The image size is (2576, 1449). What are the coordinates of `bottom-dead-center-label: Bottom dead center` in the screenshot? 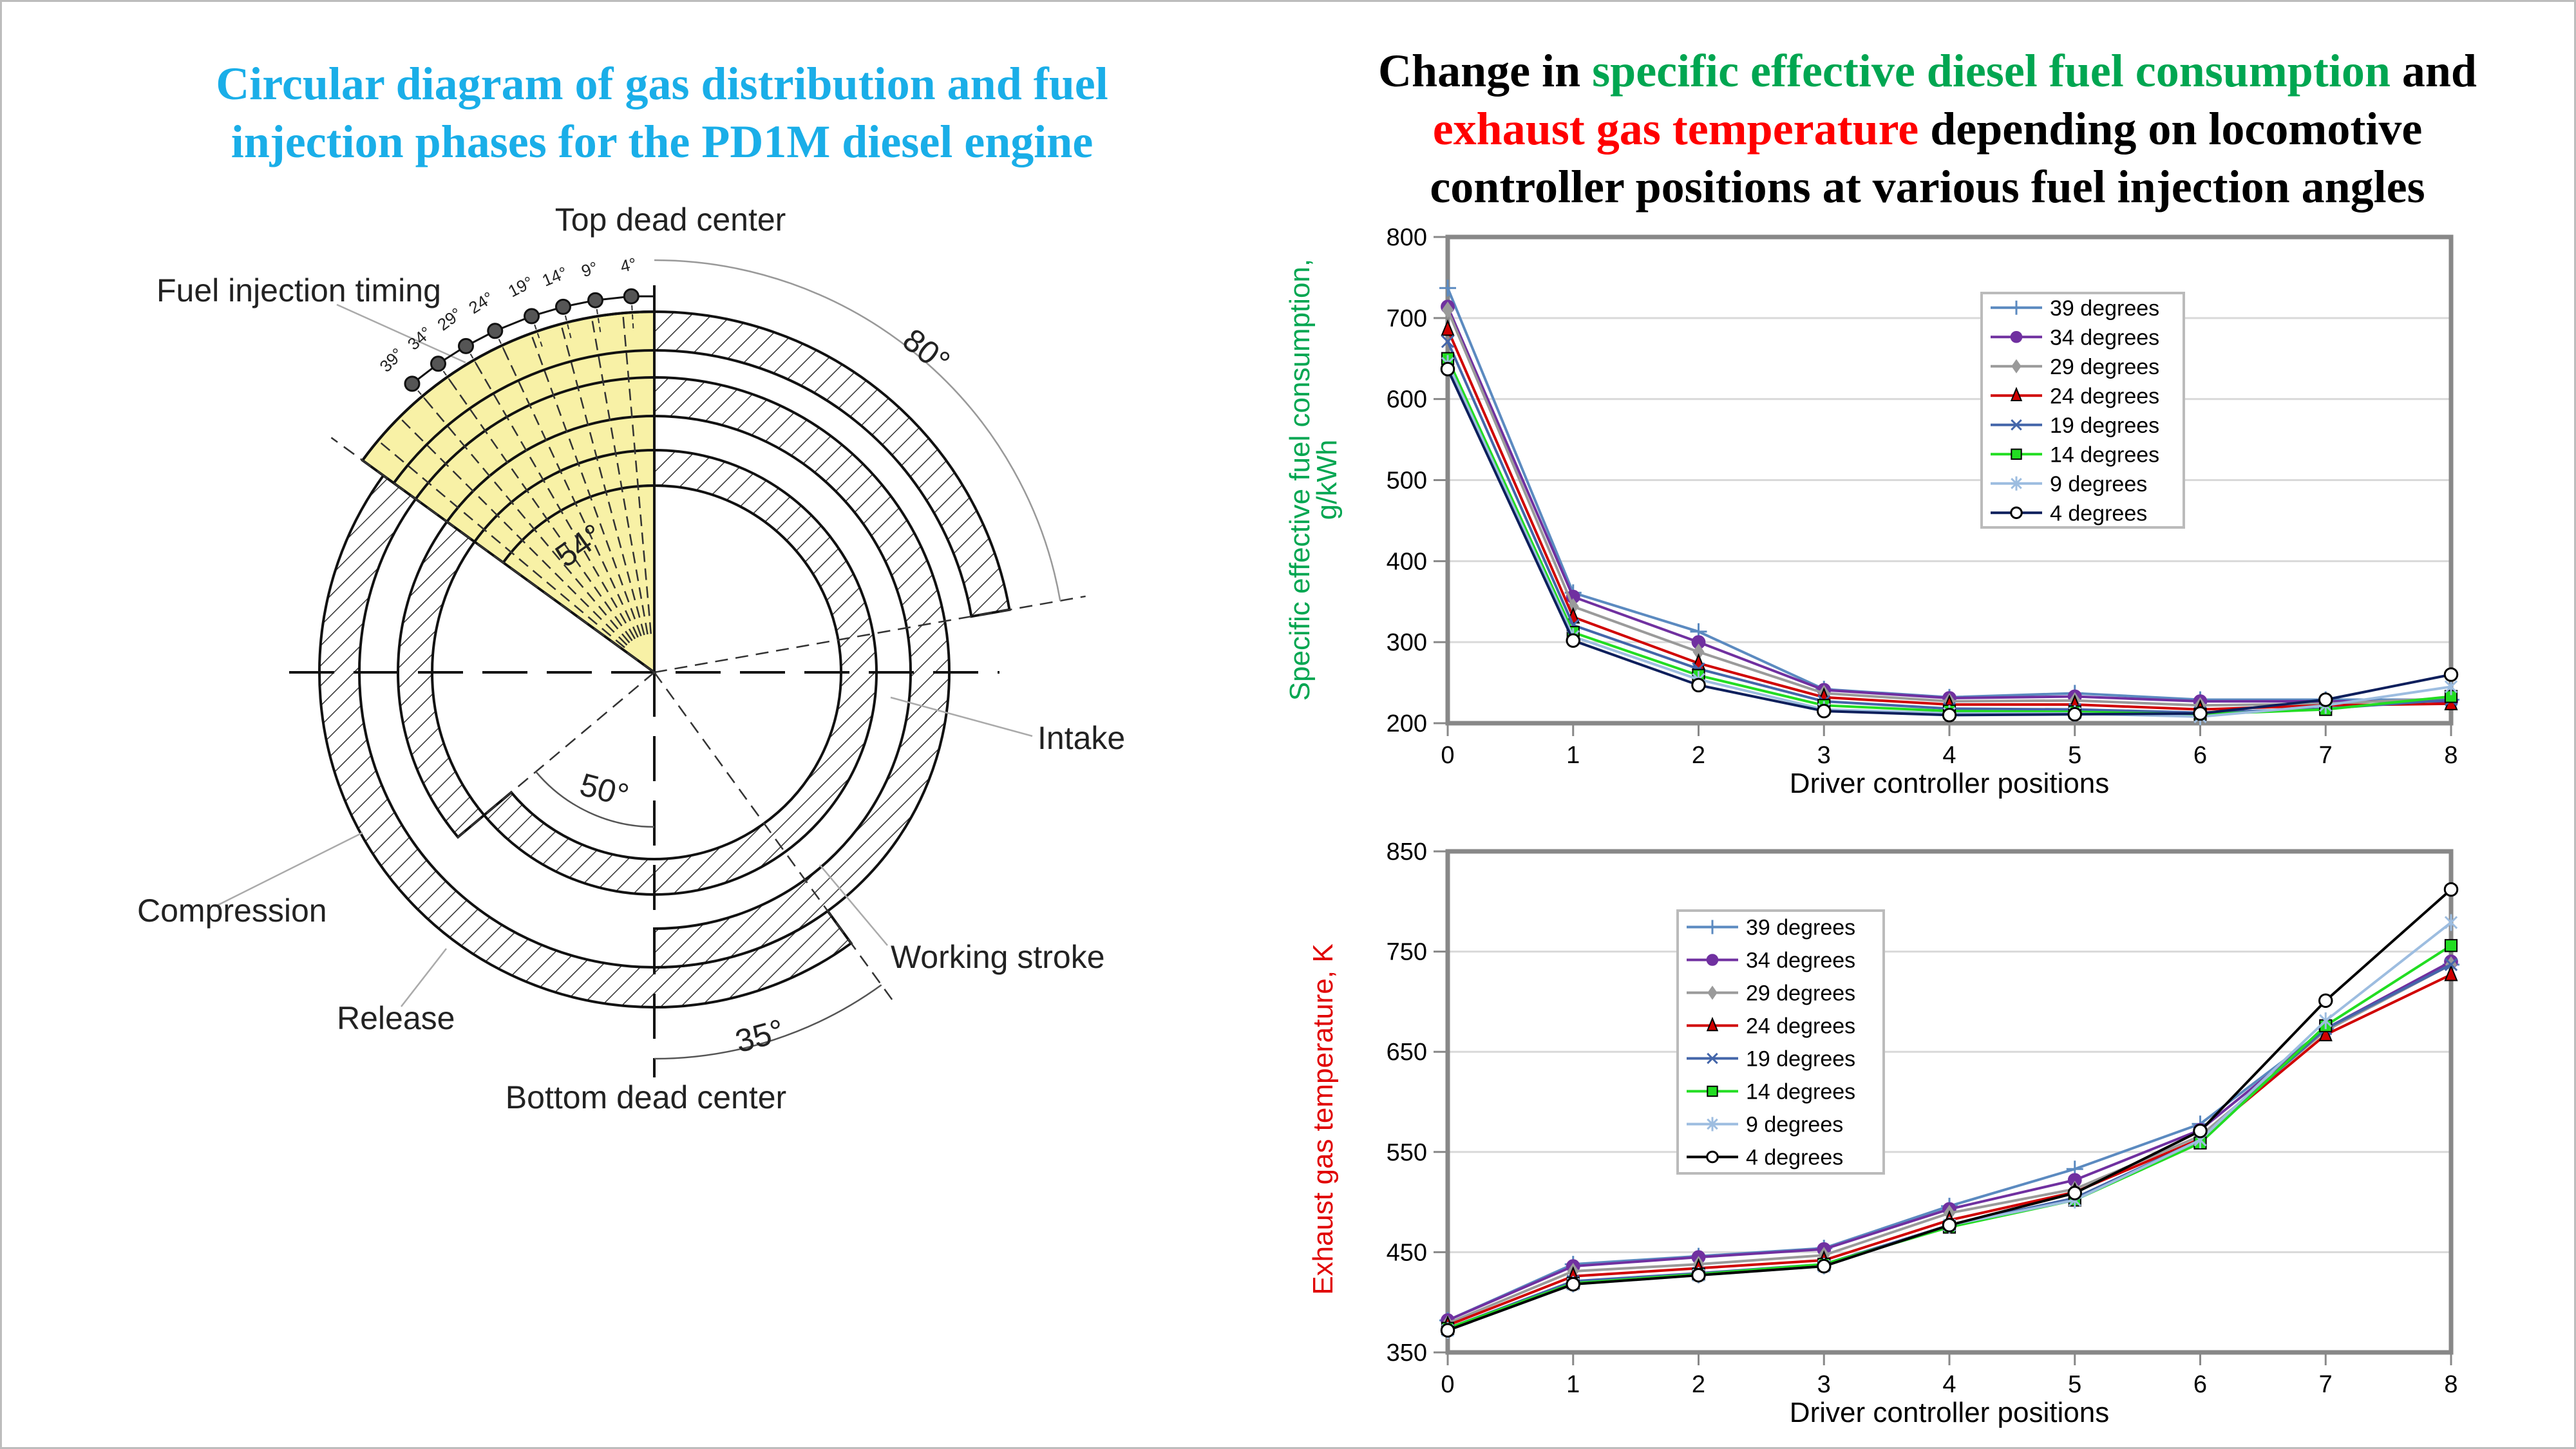 It's located at (646, 1097).